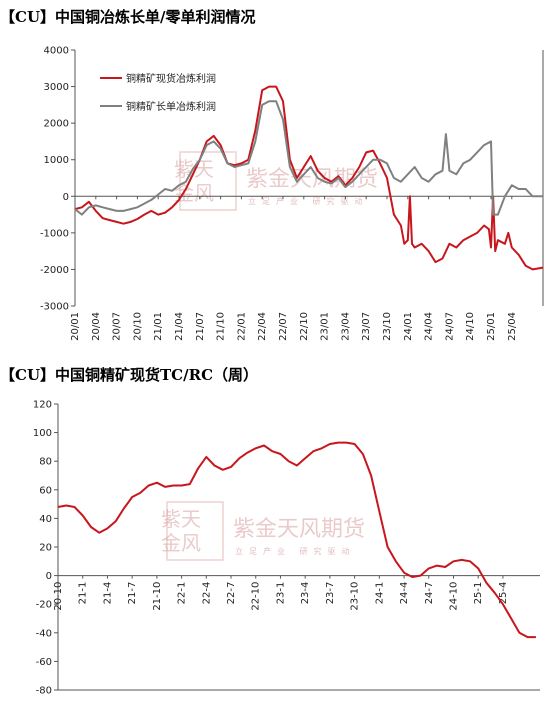  Describe the element at coordinates (182, 593) in the screenshot. I see `x-tick-label: 22-1` at that location.